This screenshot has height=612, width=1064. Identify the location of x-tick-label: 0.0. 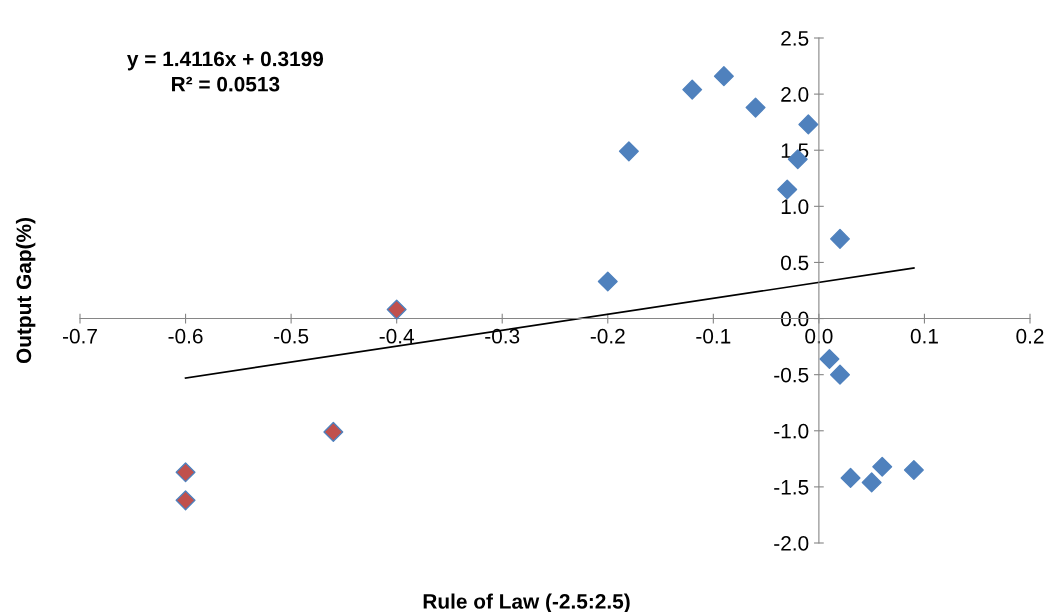
(819, 336).